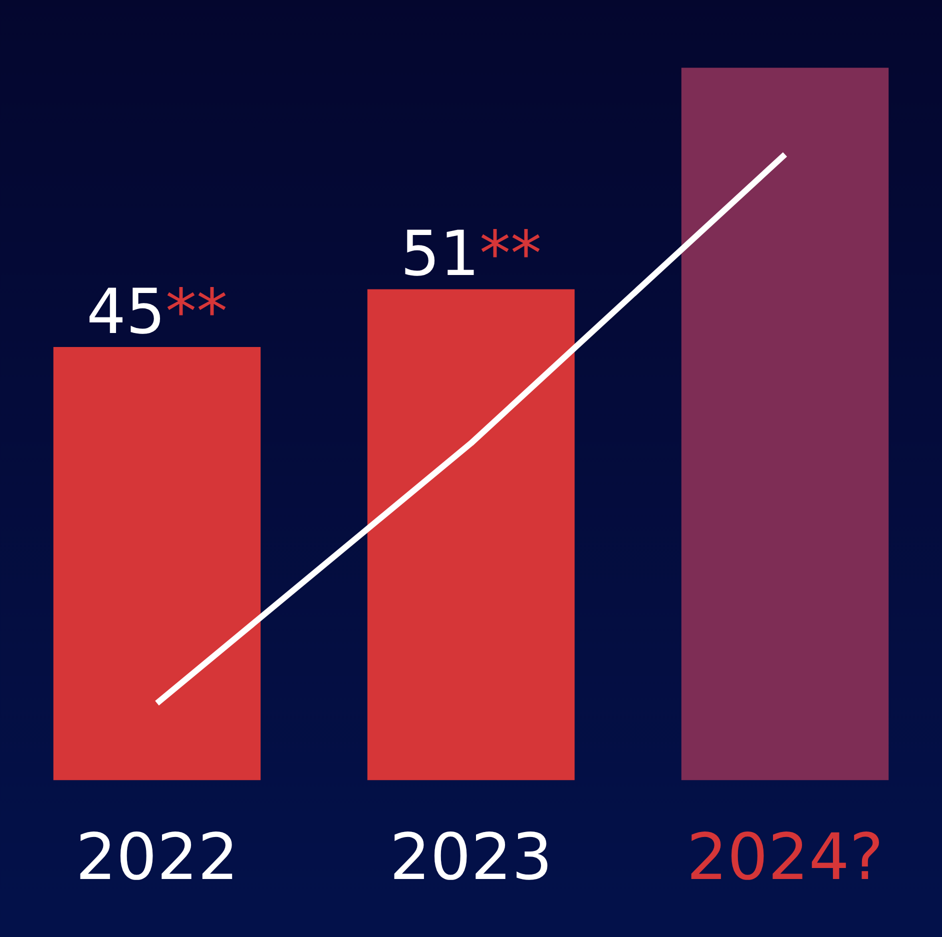  Describe the element at coordinates (471, 858) in the screenshot. I see `x-tick-label: 2023` at that location.